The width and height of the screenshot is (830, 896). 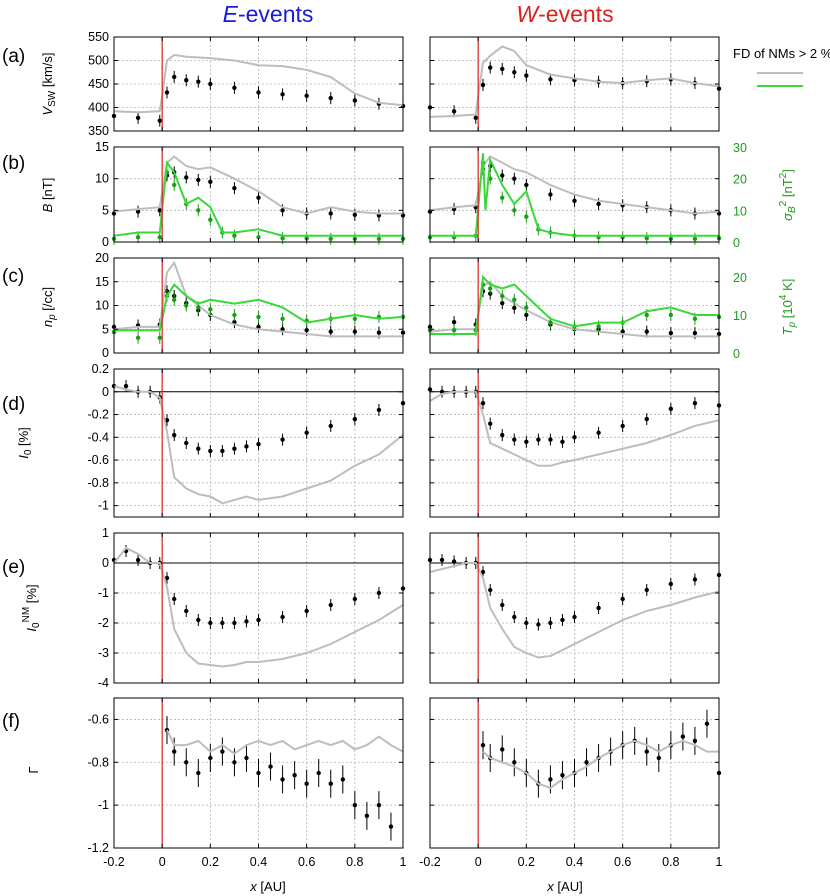 What do you see at coordinates (102, 179) in the screenshot?
I see `ytick-label: 10` at bounding box center [102, 179].